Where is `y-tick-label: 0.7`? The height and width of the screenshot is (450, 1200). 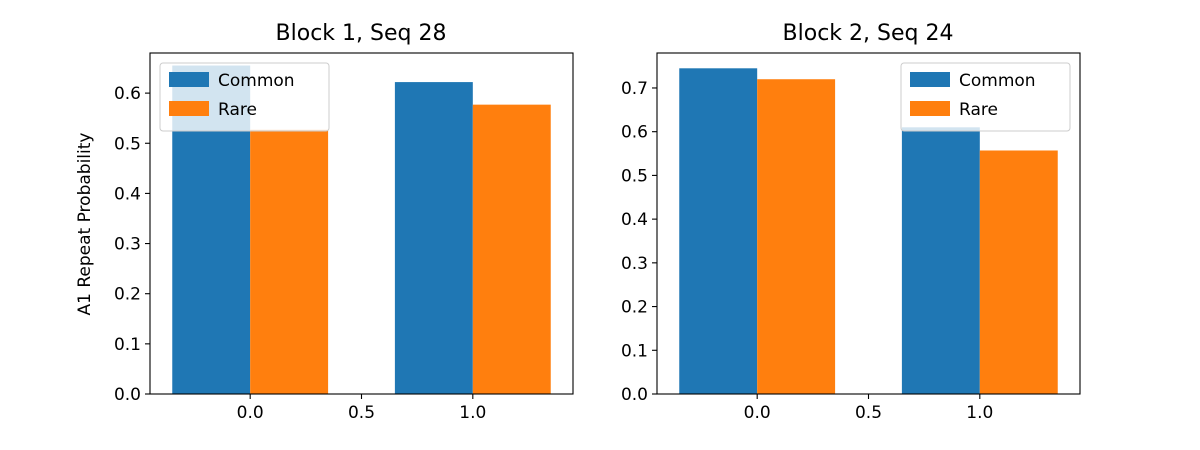 y-tick-label: 0.7 is located at coordinates (634, 89).